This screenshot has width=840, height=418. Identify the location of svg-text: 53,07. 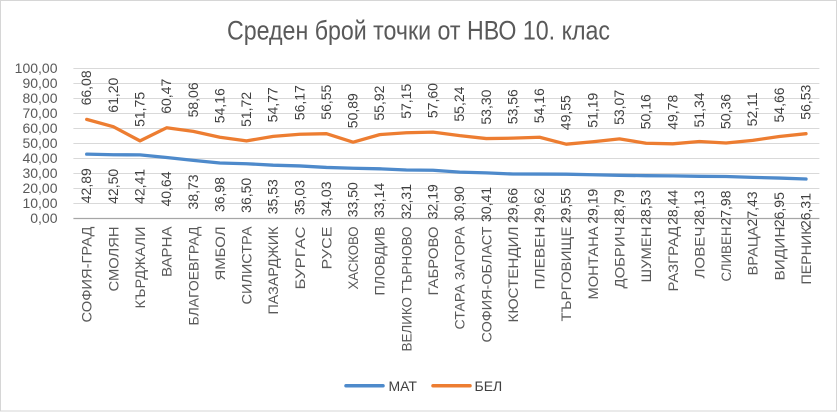
(619, 107).